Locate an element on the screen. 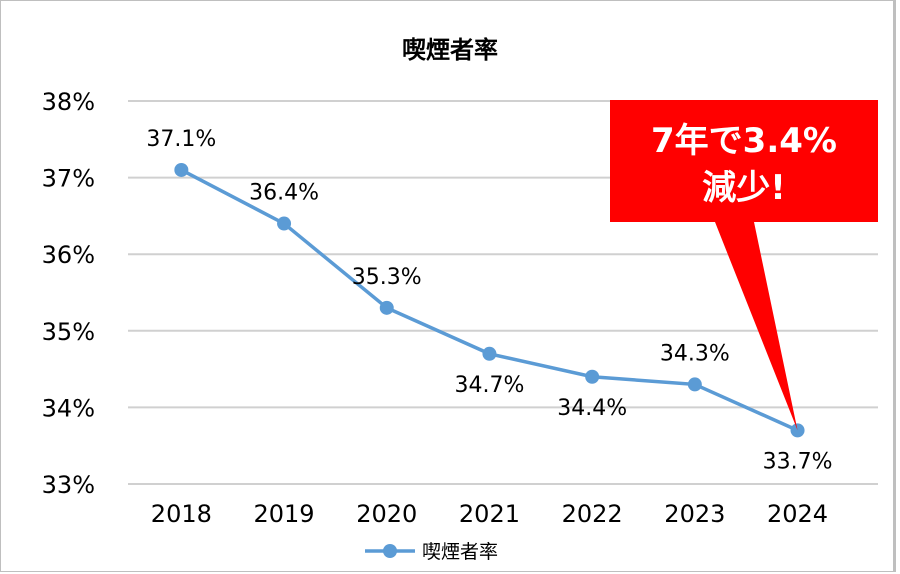 The width and height of the screenshot is (900, 574). data-label: 33.7% is located at coordinates (798, 461).